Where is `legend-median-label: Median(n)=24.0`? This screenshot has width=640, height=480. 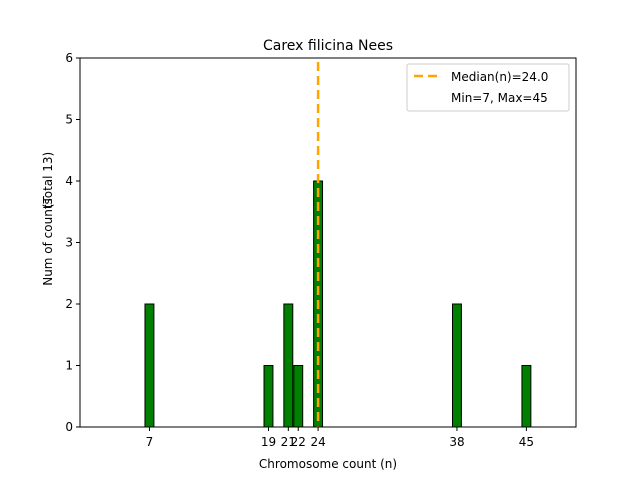 legend-median-label: Median(n)=24.0 is located at coordinates (499, 77).